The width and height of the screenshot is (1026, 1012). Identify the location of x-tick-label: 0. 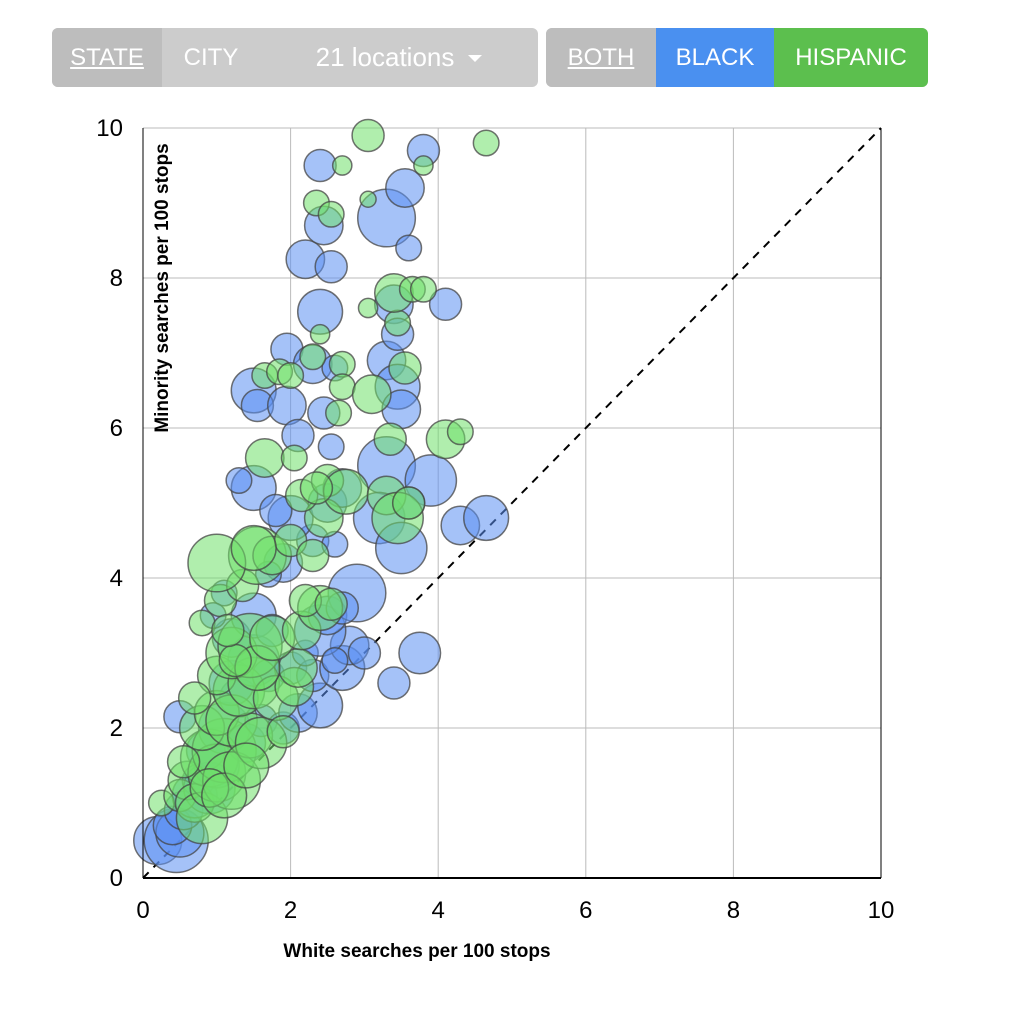
(142, 910).